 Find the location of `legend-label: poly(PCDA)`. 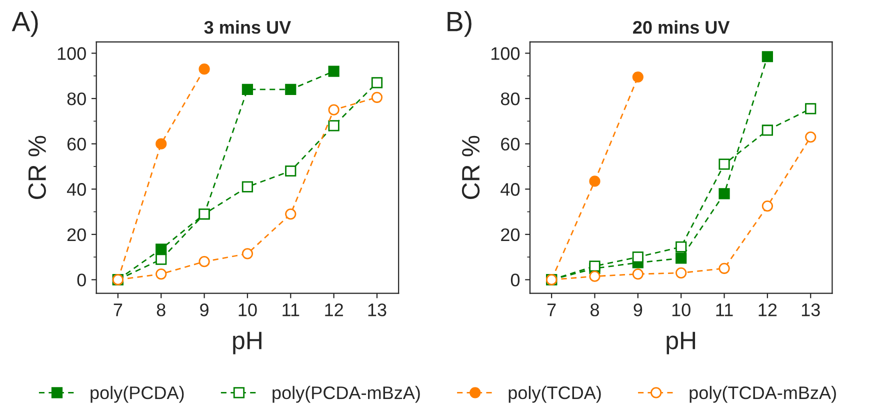

legend-label: poly(PCDA) is located at coordinates (137, 394).